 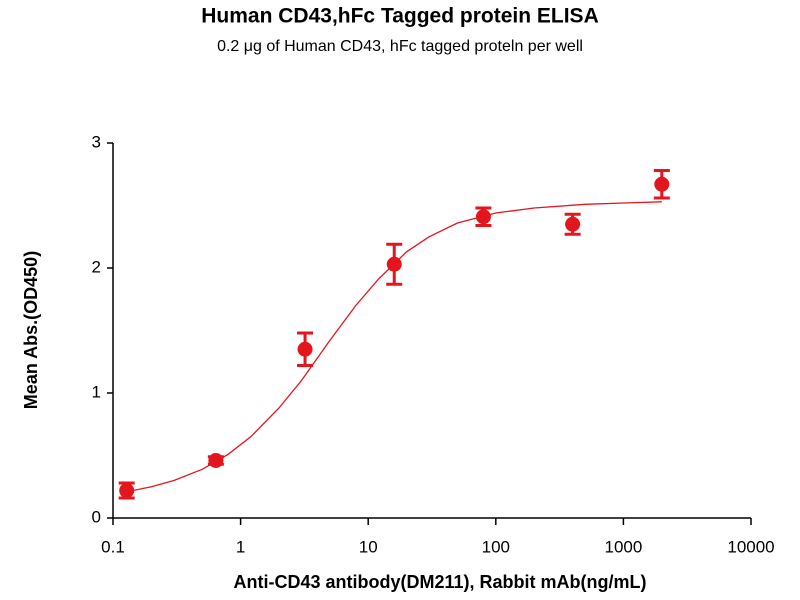 I want to click on x-tick-label: 1000, so click(x=623, y=546).